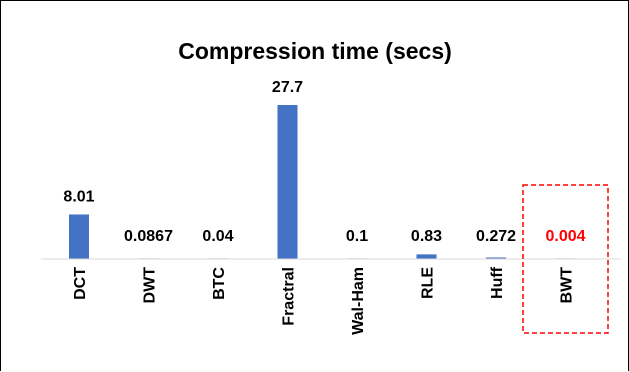  I want to click on bar-fractral, so click(287, 182).